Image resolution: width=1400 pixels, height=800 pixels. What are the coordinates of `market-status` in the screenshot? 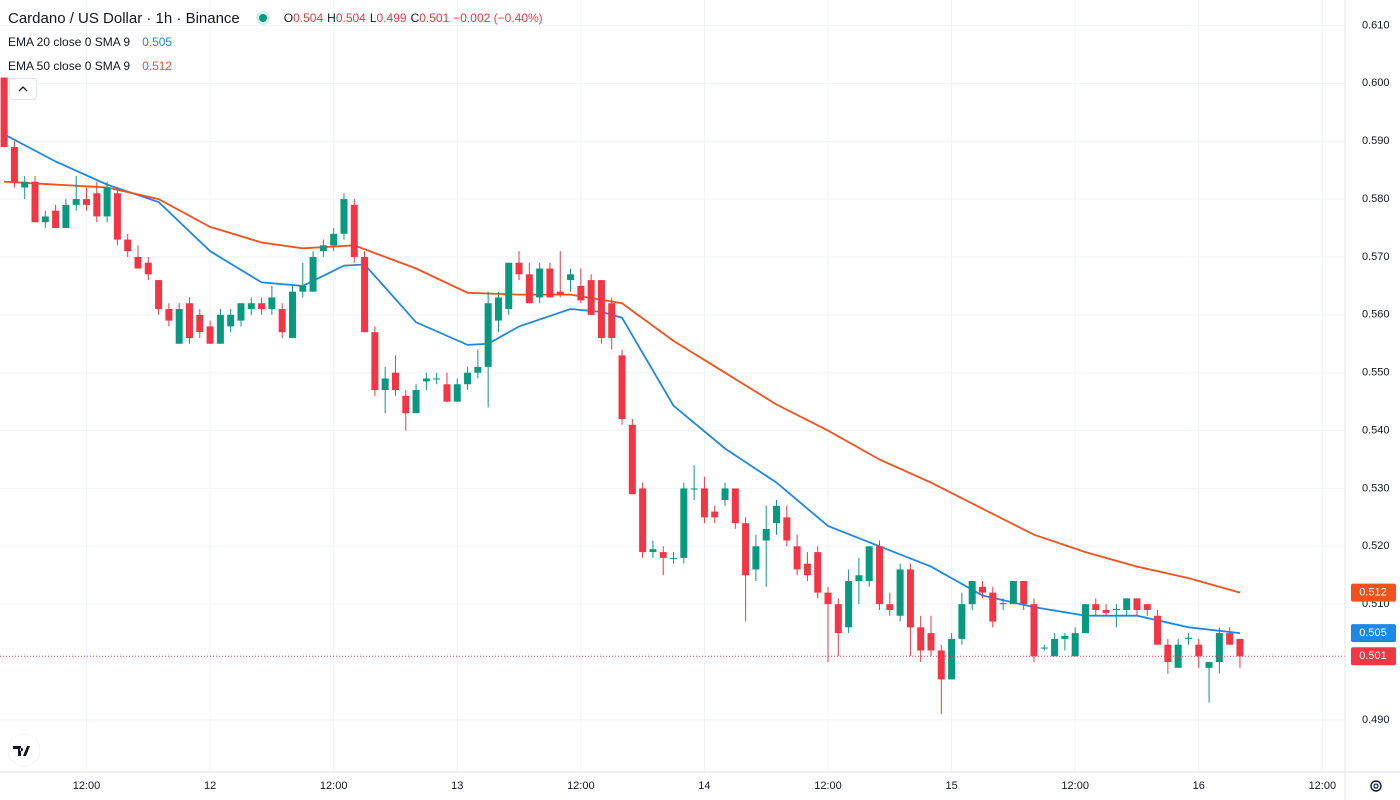 It's located at (262, 18).